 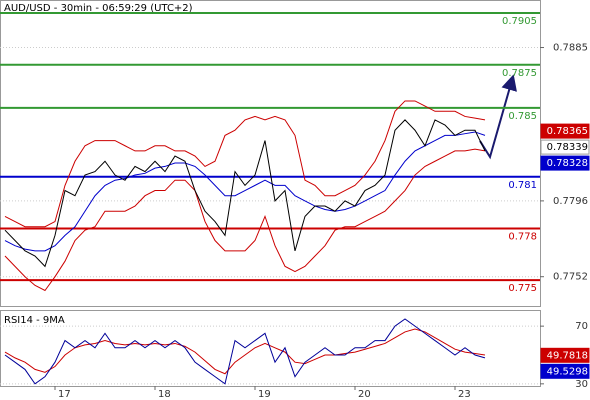 What do you see at coordinates (164, 394) in the screenshot?
I see `x-tick-label: 18` at bounding box center [164, 394].